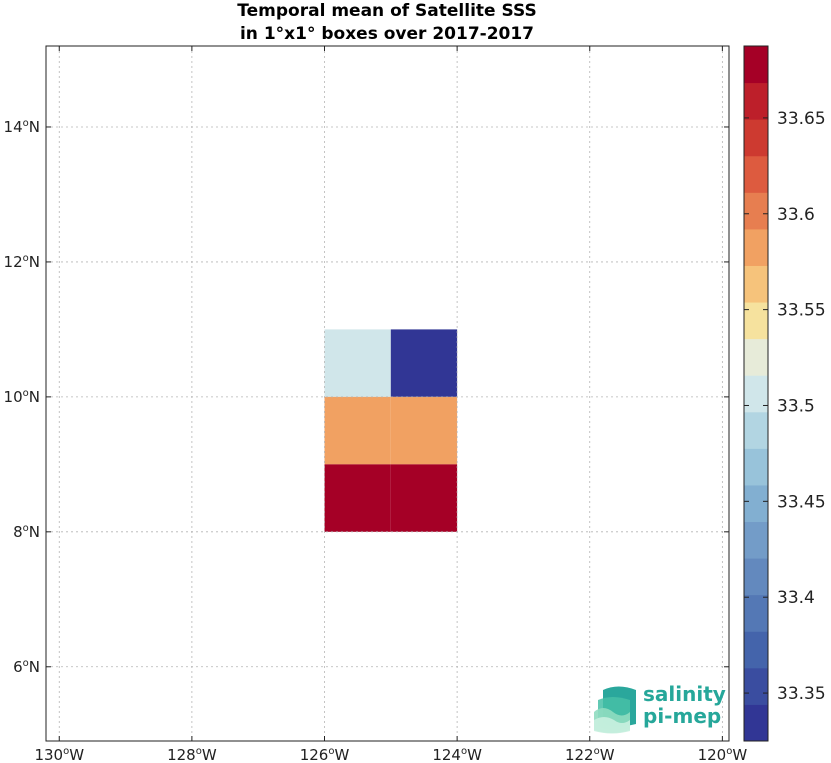 The height and width of the screenshot is (763, 831). Describe the element at coordinates (386, 11) in the screenshot. I see `chart-title-line-1: Temporal mean of Satellite SSS` at that location.